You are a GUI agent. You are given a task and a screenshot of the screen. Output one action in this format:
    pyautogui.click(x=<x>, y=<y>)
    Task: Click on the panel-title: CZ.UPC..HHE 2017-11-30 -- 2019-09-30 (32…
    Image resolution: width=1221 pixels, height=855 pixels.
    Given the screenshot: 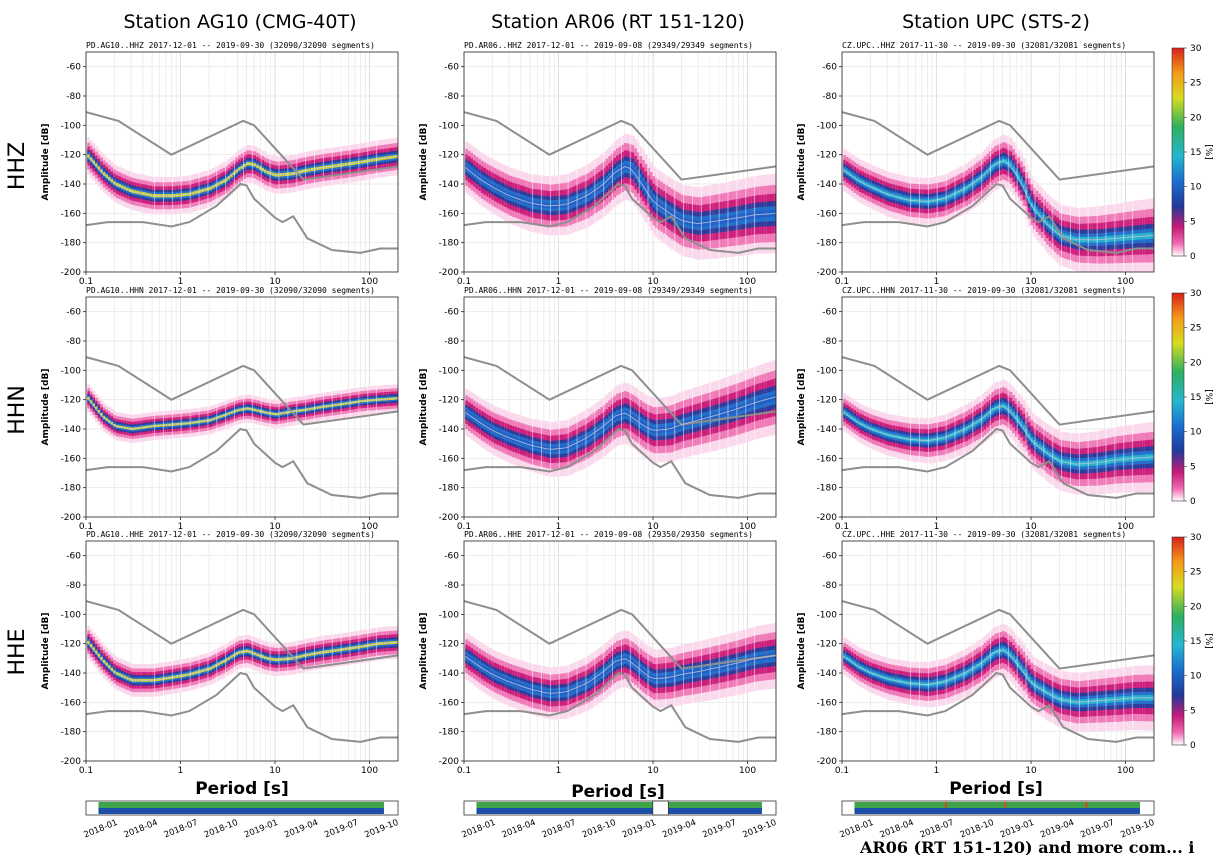 What is the action you would take?
    pyautogui.click(x=984, y=534)
    